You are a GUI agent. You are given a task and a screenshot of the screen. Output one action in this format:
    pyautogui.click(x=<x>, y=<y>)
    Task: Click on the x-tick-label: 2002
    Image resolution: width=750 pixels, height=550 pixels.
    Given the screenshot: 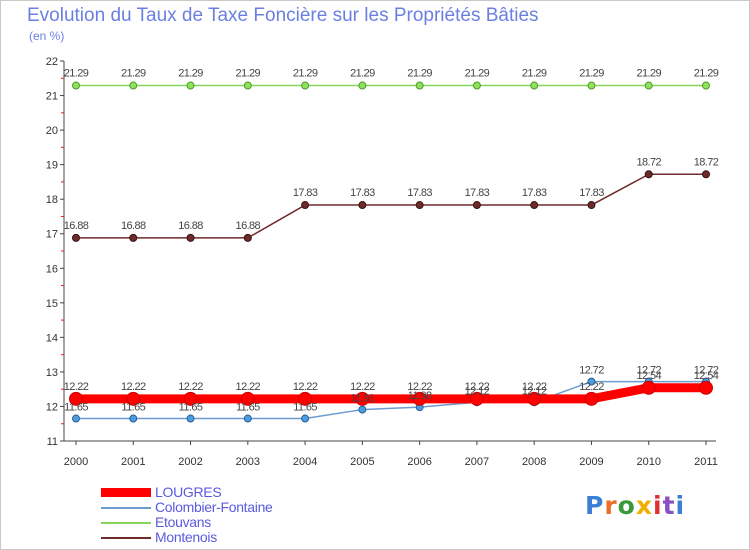 What is the action you would take?
    pyautogui.click(x=190, y=462)
    